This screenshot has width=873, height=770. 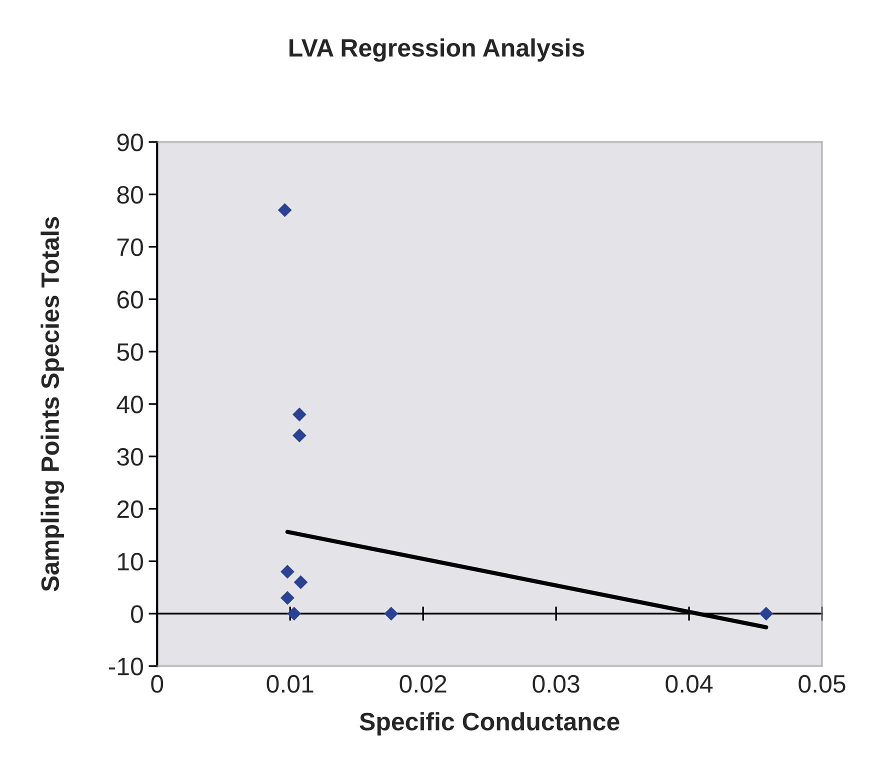 I want to click on chart-title: LVA Regression Analysis, so click(x=437, y=50).